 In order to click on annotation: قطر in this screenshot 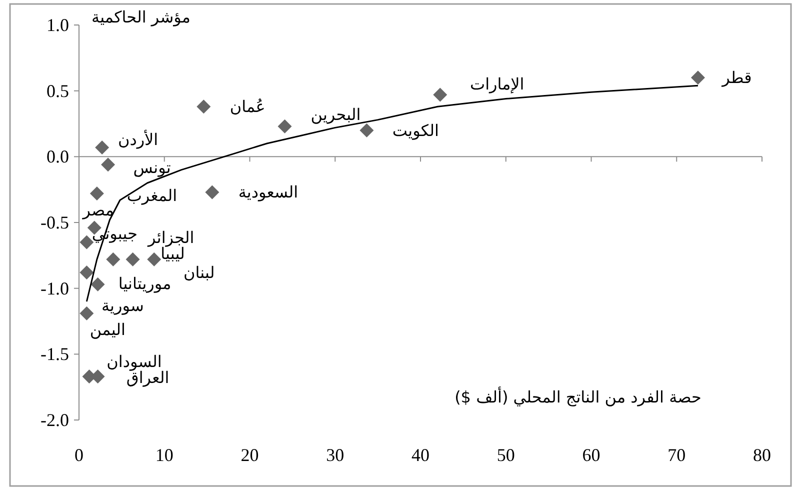, I will do `click(736, 78)`.